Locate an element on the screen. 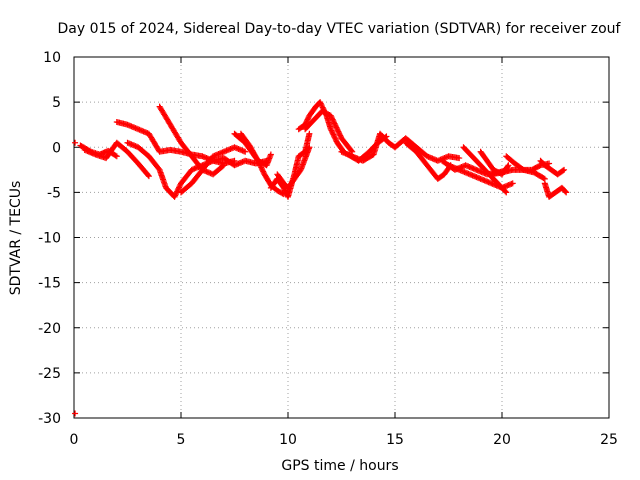 The height and width of the screenshot is (480, 640). x-tick-label: 20 is located at coordinates (502, 440).